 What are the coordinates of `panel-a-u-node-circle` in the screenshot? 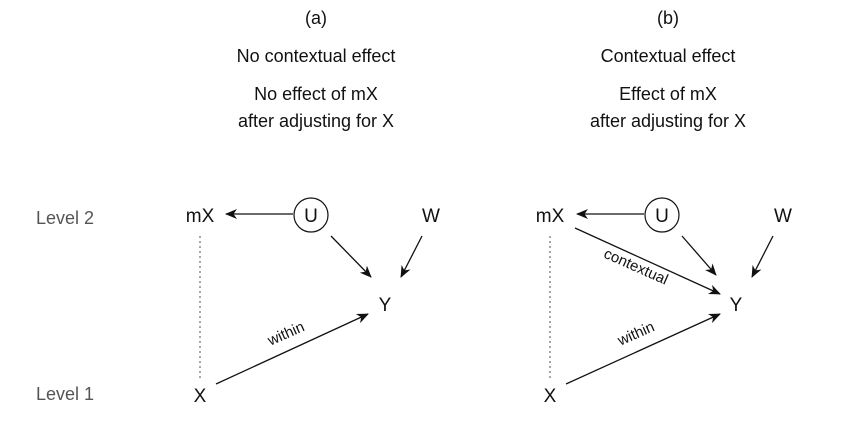 It's located at (311, 215).